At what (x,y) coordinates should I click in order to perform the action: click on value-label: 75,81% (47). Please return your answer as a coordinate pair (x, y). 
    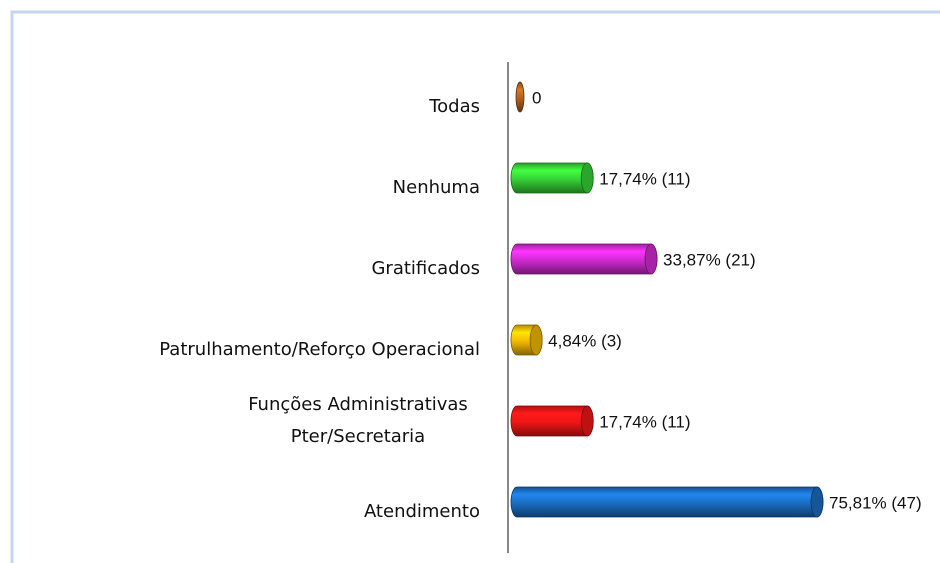
    Looking at the image, I should click on (875, 502).